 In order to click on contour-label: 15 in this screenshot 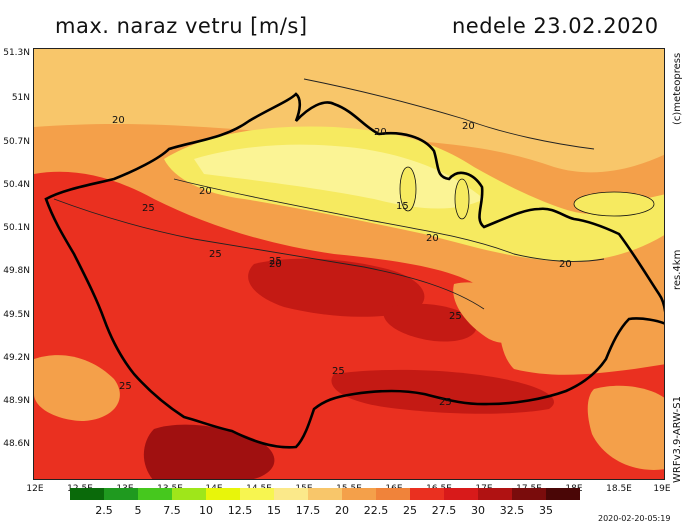, I will do `click(402, 206)`.